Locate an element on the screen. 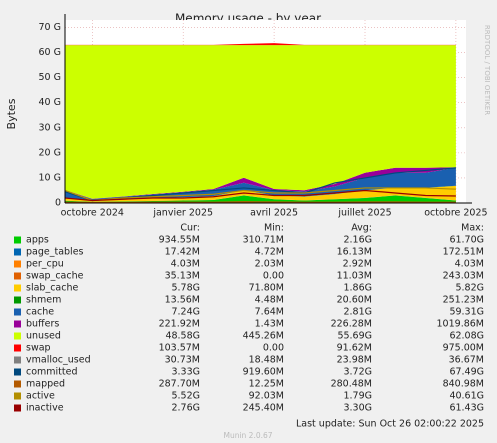 The height and width of the screenshot is (443, 497). legend-value: 4.03M is located at coordinates (469, 264).